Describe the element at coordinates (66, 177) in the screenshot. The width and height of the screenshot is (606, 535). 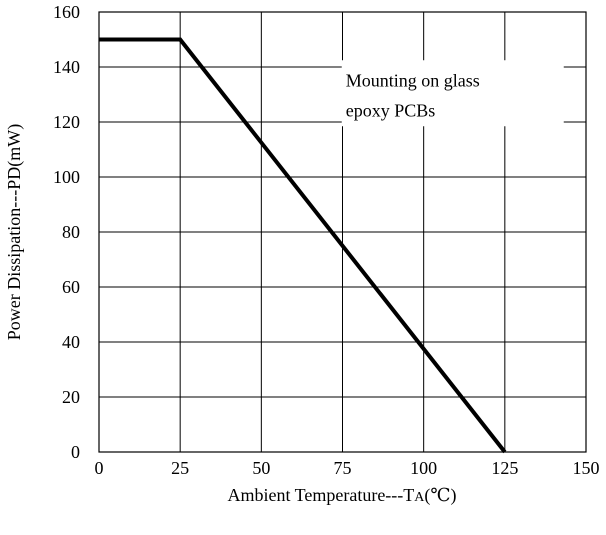
I see `y-tick-label: 100` at that location.